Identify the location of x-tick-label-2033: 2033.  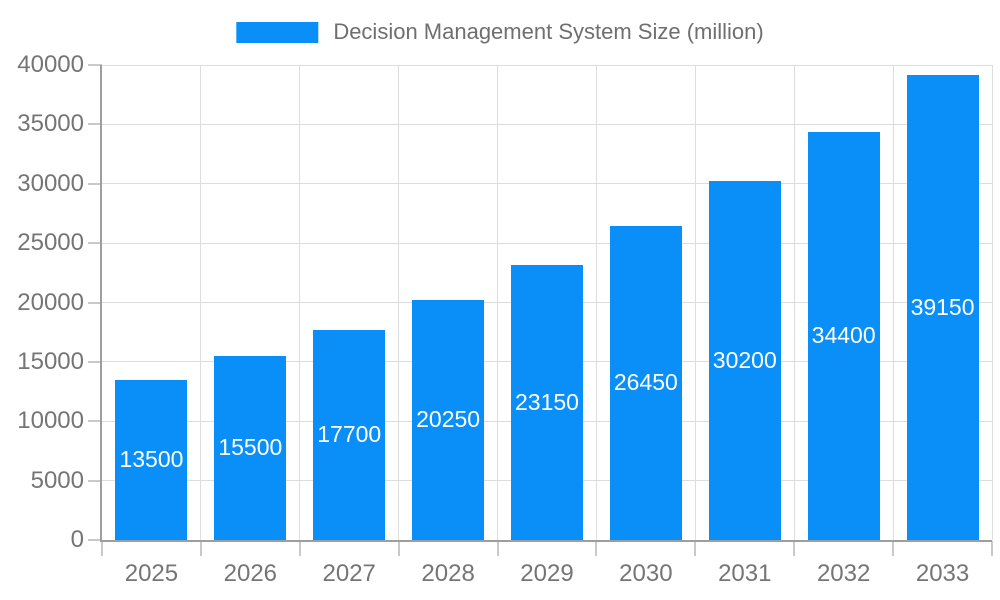
(942, 573).